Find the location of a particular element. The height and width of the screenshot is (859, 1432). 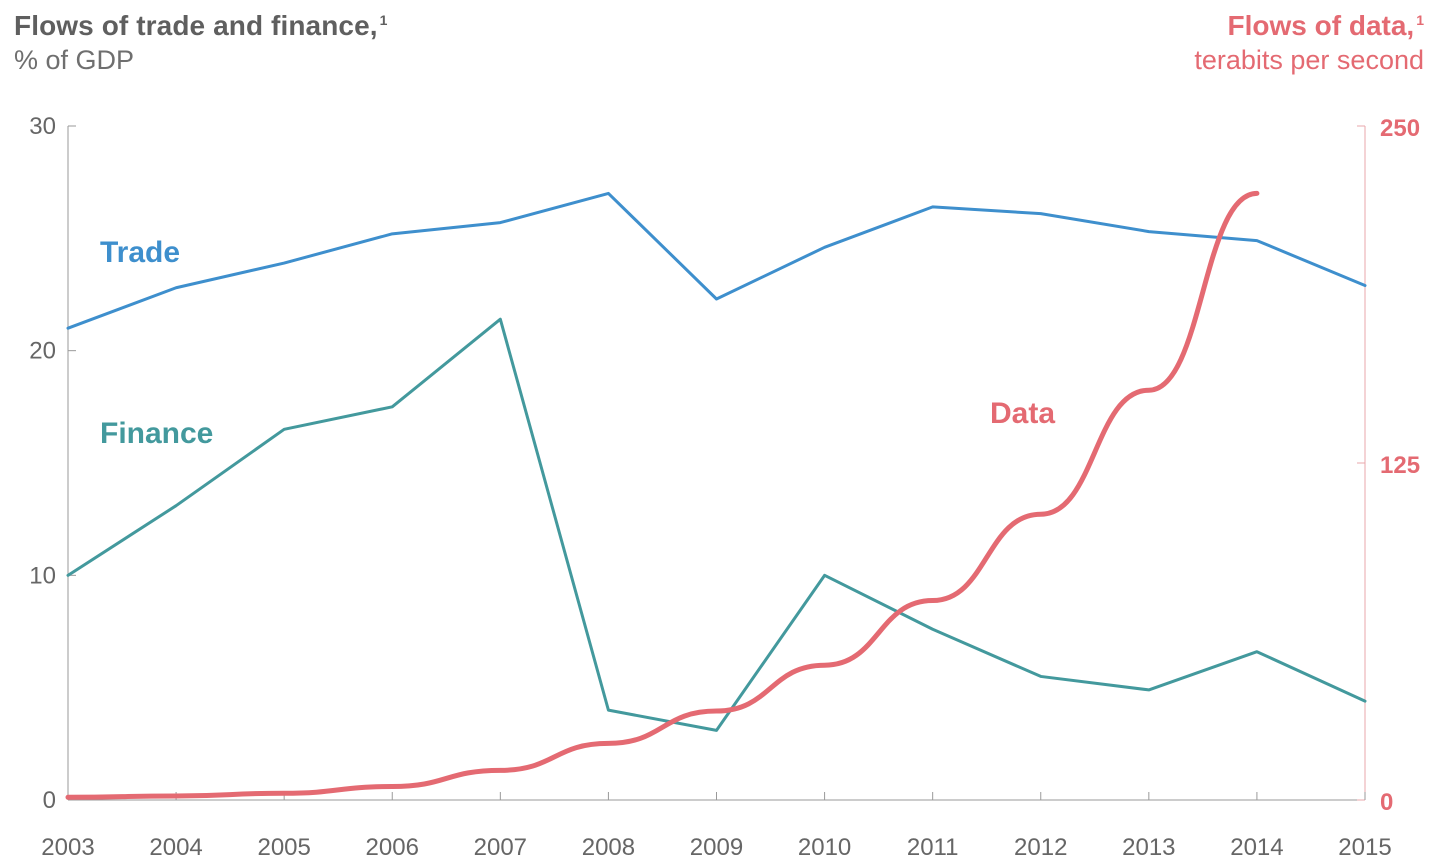

x-axis-tick-label-2: 2005 is located at coordinates (283, 846).